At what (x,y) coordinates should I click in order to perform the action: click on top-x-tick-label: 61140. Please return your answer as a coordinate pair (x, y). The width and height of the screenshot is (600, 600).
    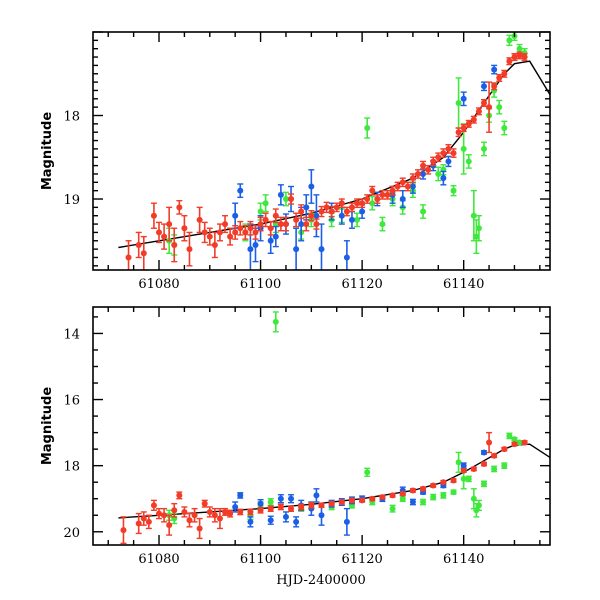
    Looking at the image, I should click on (463, 284).